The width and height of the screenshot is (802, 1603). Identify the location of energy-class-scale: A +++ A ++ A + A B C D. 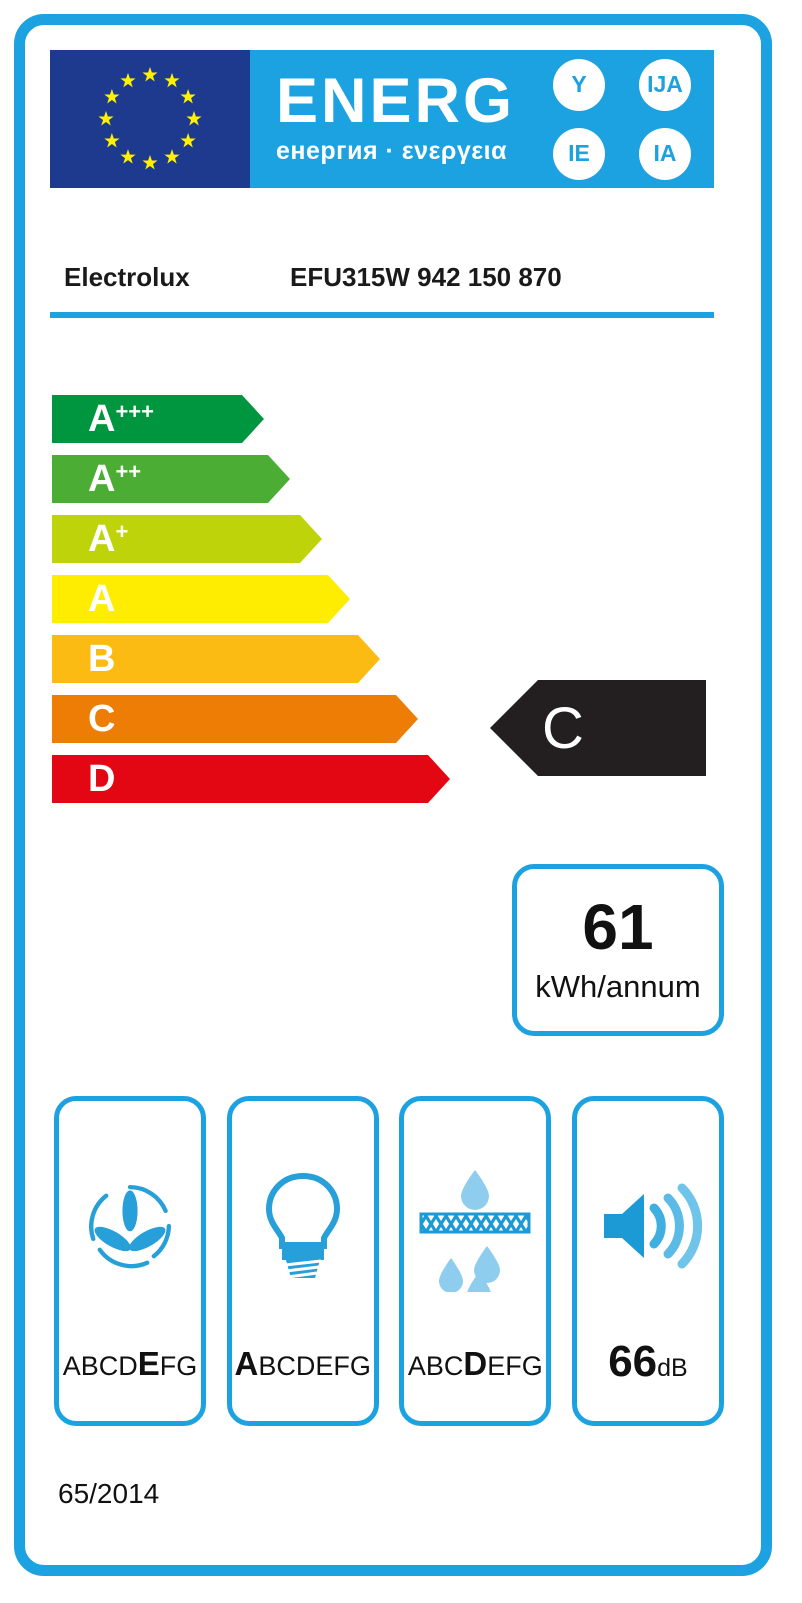
(262, 605).